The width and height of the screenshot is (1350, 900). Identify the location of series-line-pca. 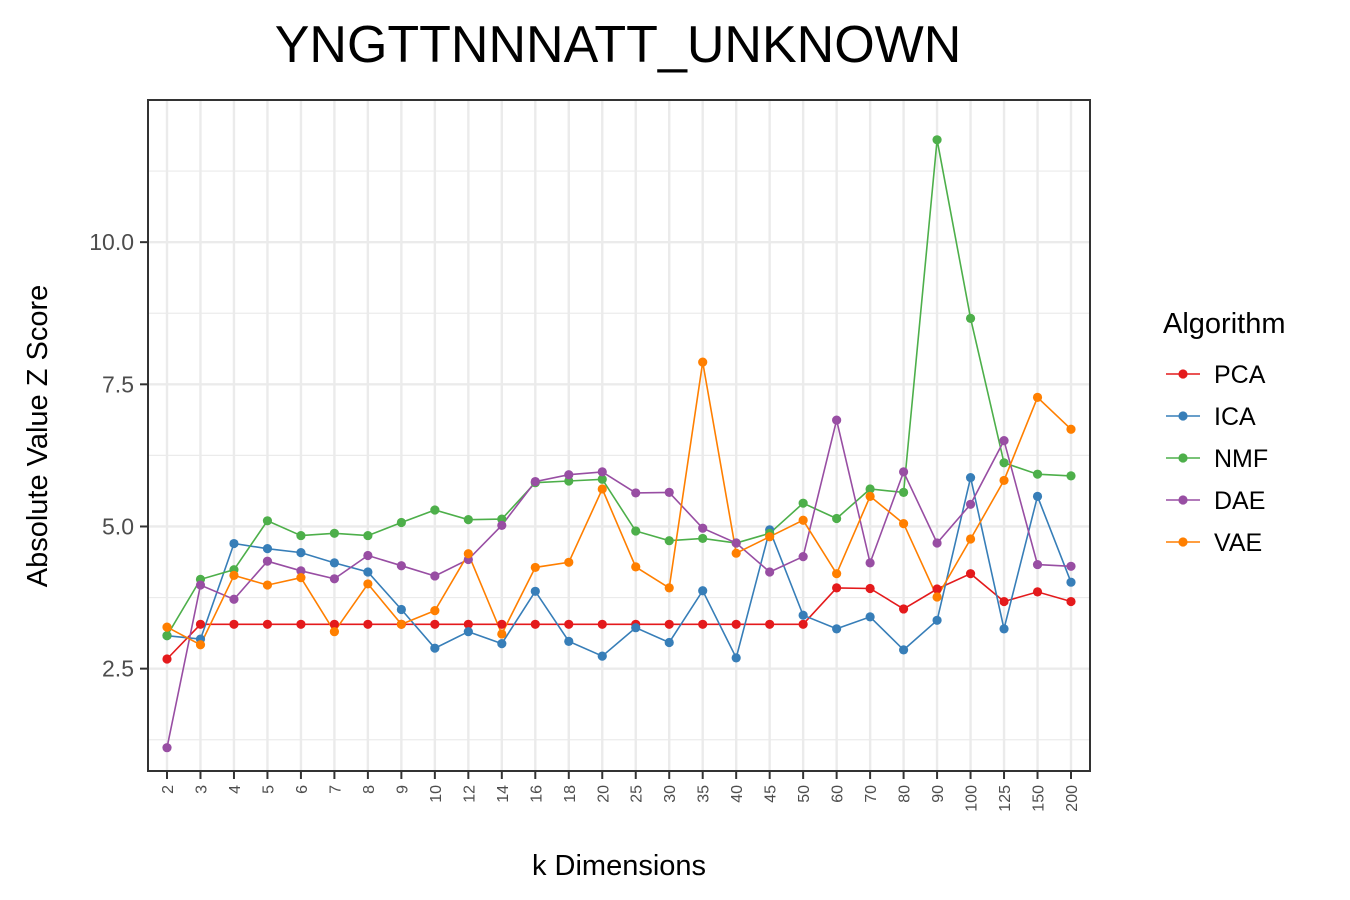
(619, 616).